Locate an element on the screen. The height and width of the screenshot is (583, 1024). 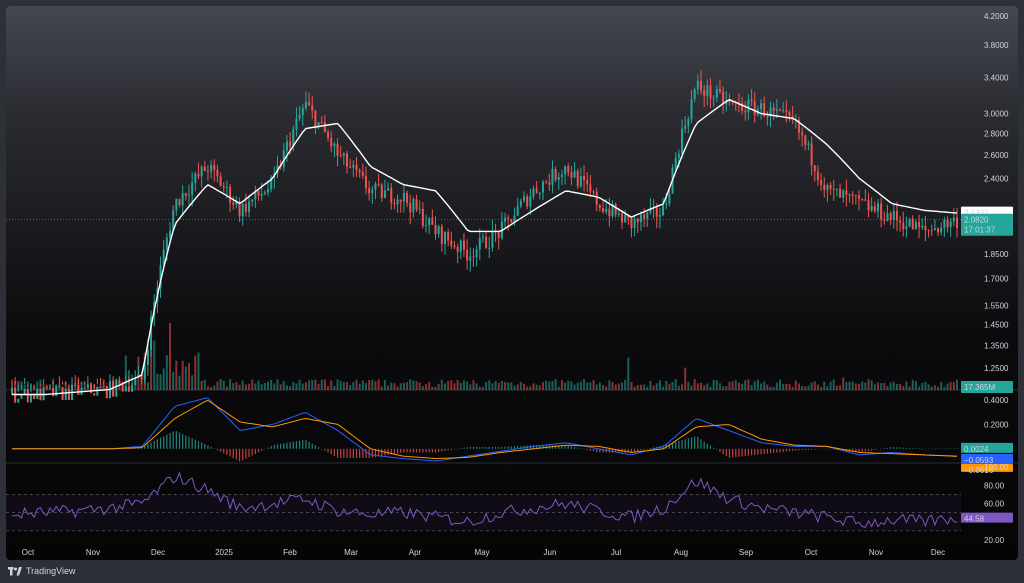
tradingview-brand: TradingView is located at coordinates (42, 571).